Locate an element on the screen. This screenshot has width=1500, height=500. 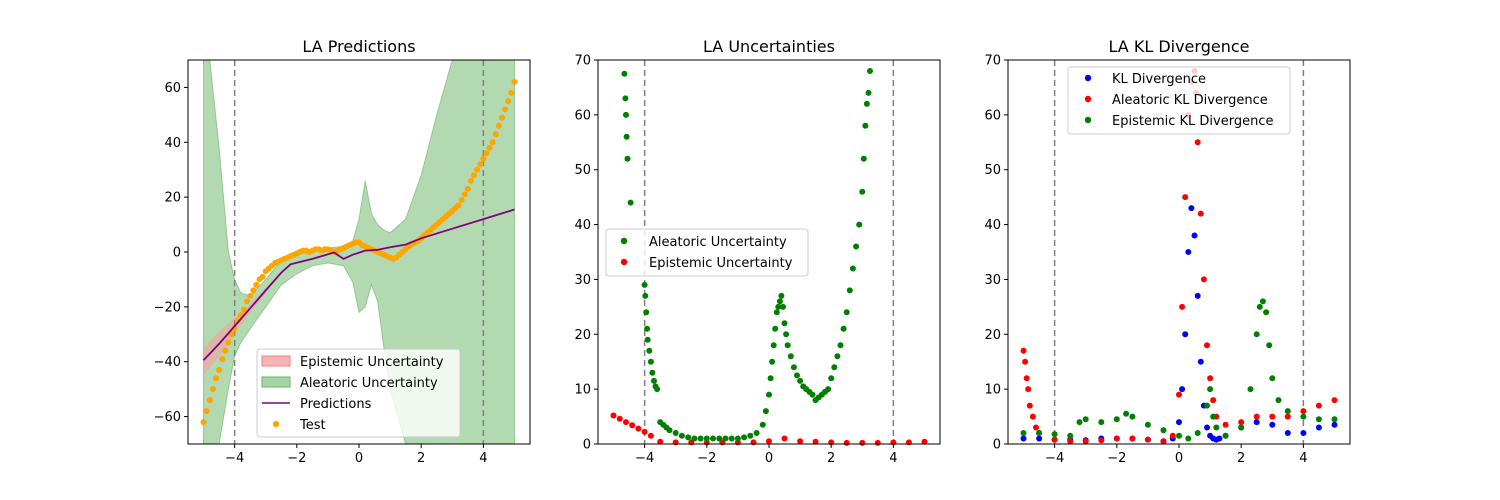
y-tick-label: 30 is located at coordinates (582, 280).